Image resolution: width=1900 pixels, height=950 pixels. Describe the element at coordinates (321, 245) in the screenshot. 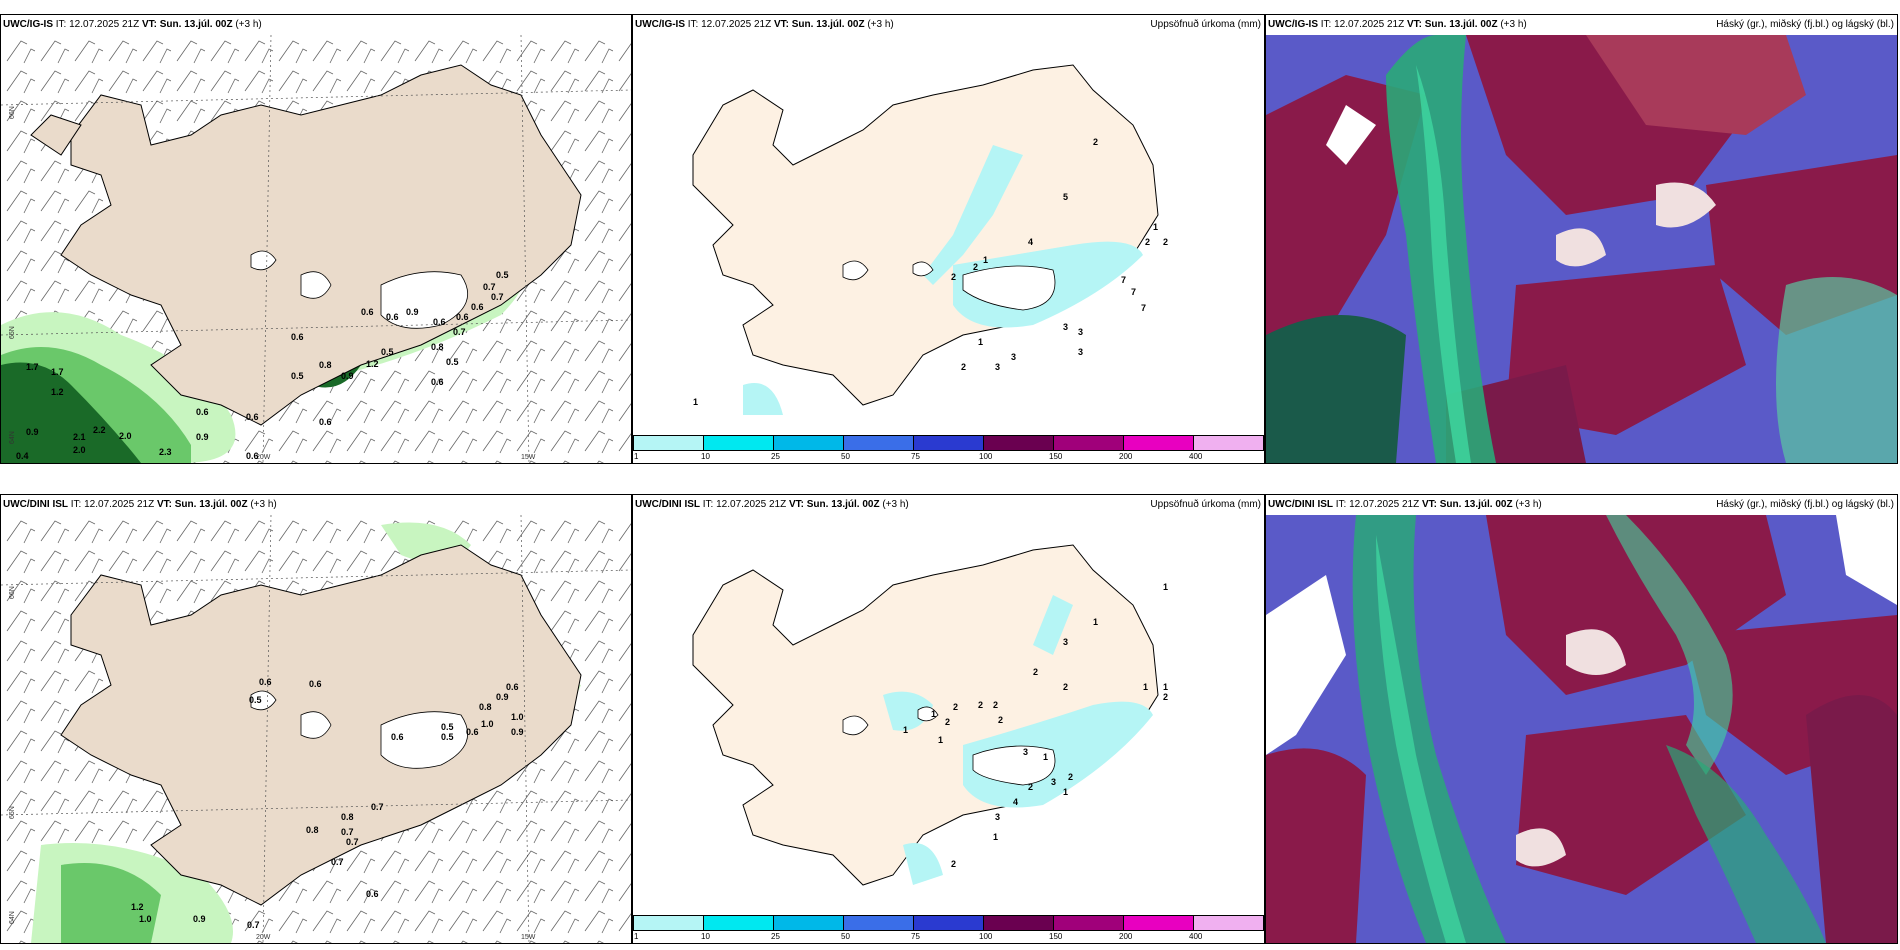

I see `iceland-landmass` at that location.